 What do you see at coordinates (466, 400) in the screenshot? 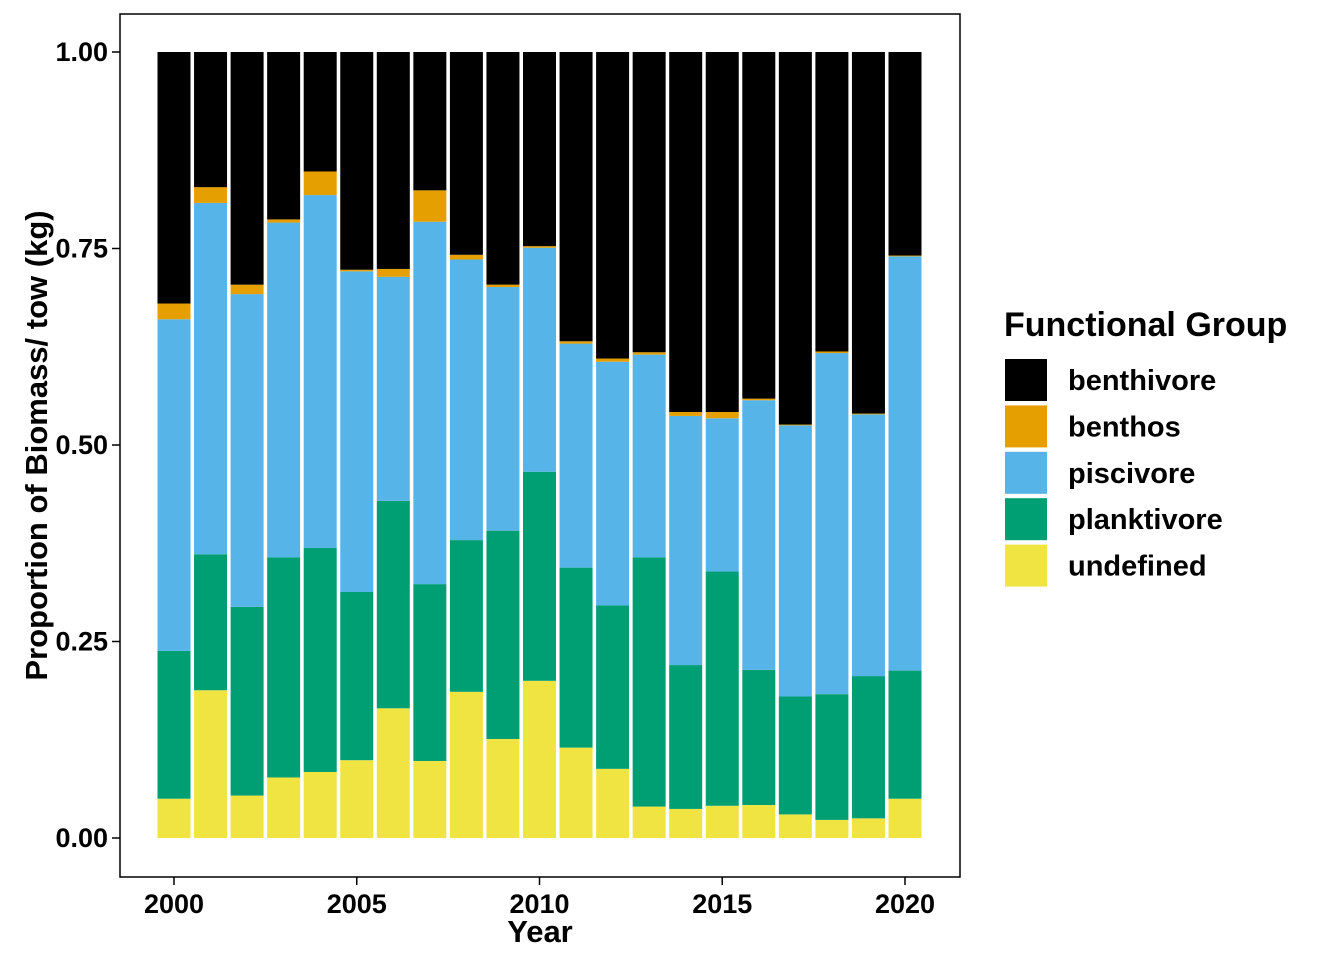
I see `bar-piscivore-2008` at bounding box center [466, 400].